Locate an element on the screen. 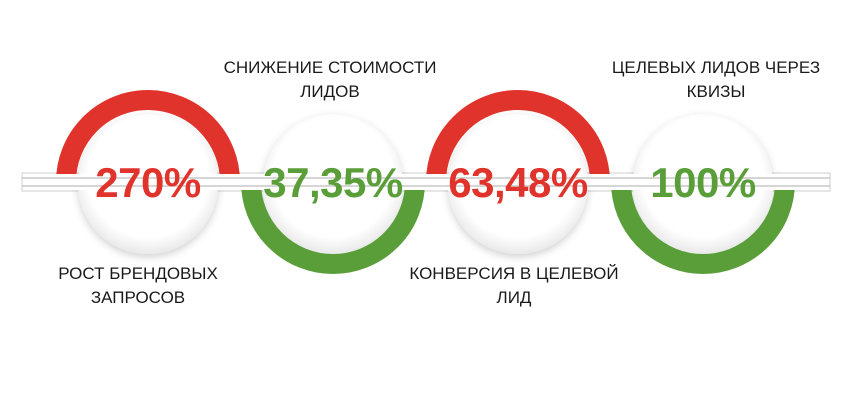 The image size is (850, 400). metric-caption-2-line-1: СНИЖЕНИЕ СТОИМОСТИ is located at coordinates (330, 67).